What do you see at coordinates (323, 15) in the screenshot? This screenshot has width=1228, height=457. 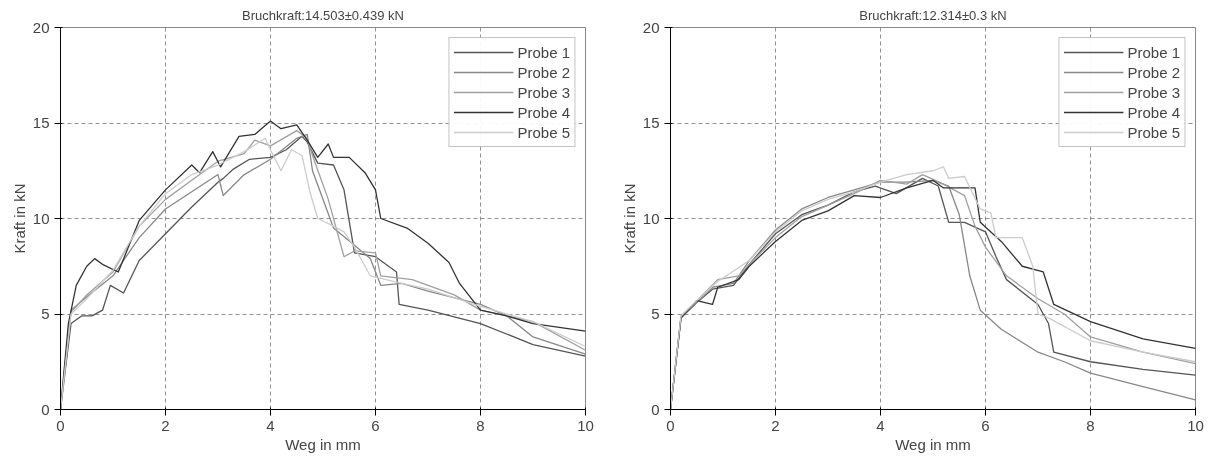 I see `chart-title: Bruchkraft:14.503±0.439 kN` at bounding box center [323, 15].